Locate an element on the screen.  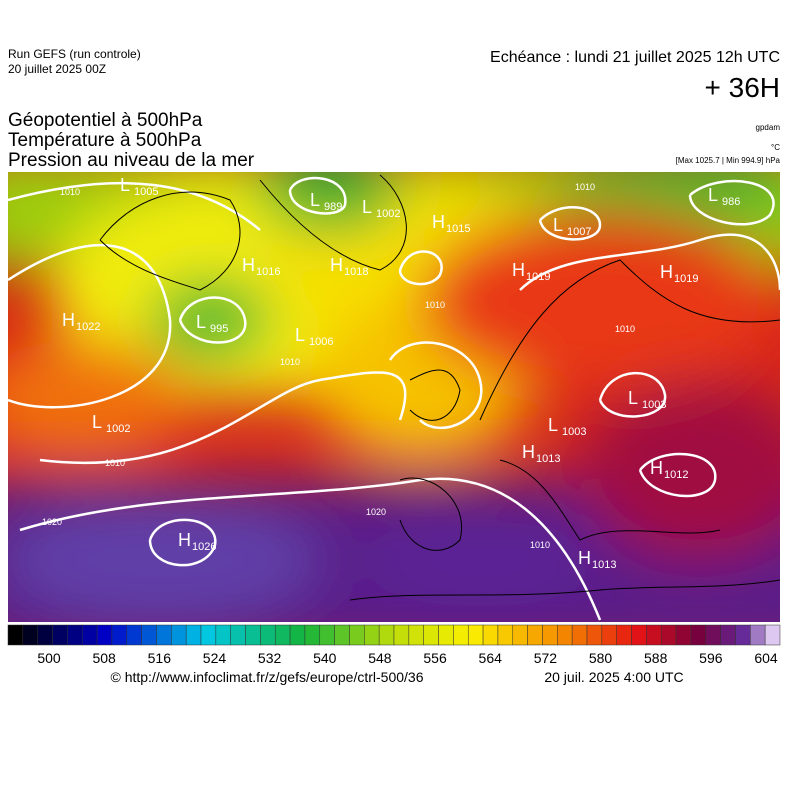
colorbar-tick-label: 564 is located at coordinates (491, 658).